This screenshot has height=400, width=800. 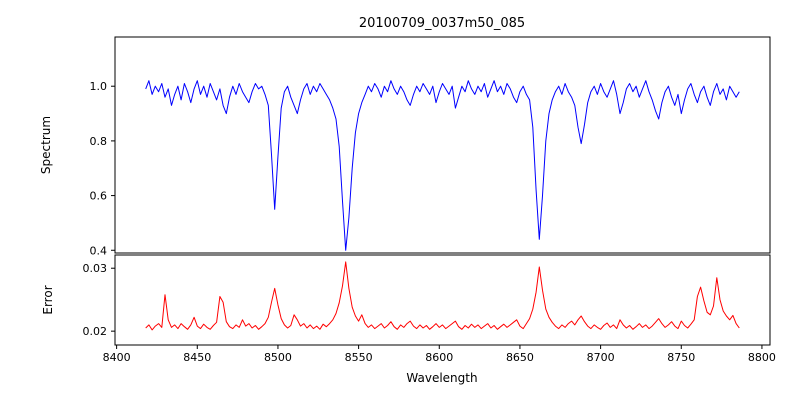 I want to click on y-tick-label: 0.4, so click(x=99, y=250).